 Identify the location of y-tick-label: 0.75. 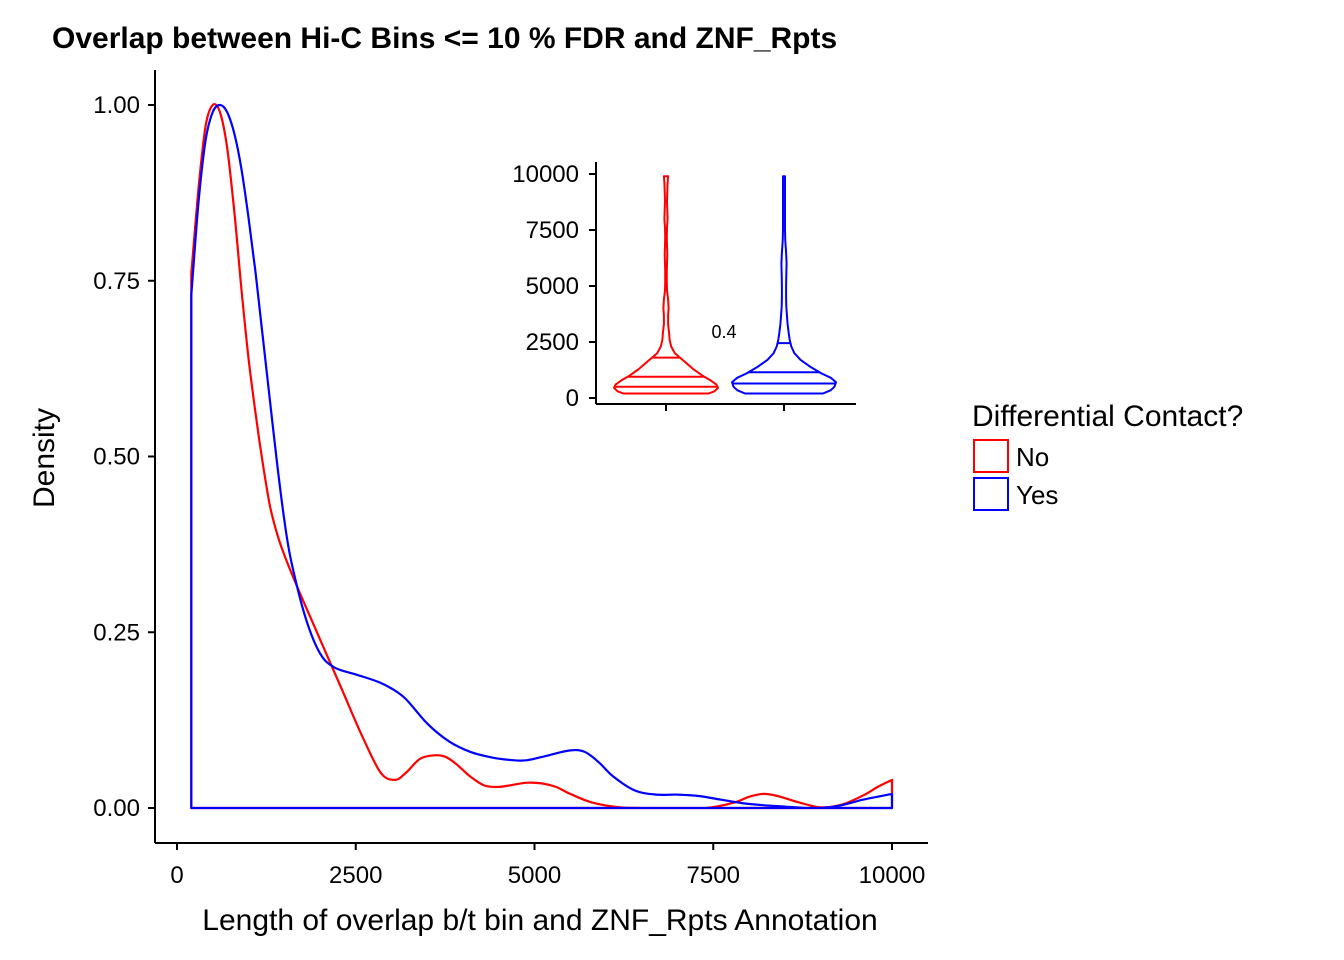
(116, 281).